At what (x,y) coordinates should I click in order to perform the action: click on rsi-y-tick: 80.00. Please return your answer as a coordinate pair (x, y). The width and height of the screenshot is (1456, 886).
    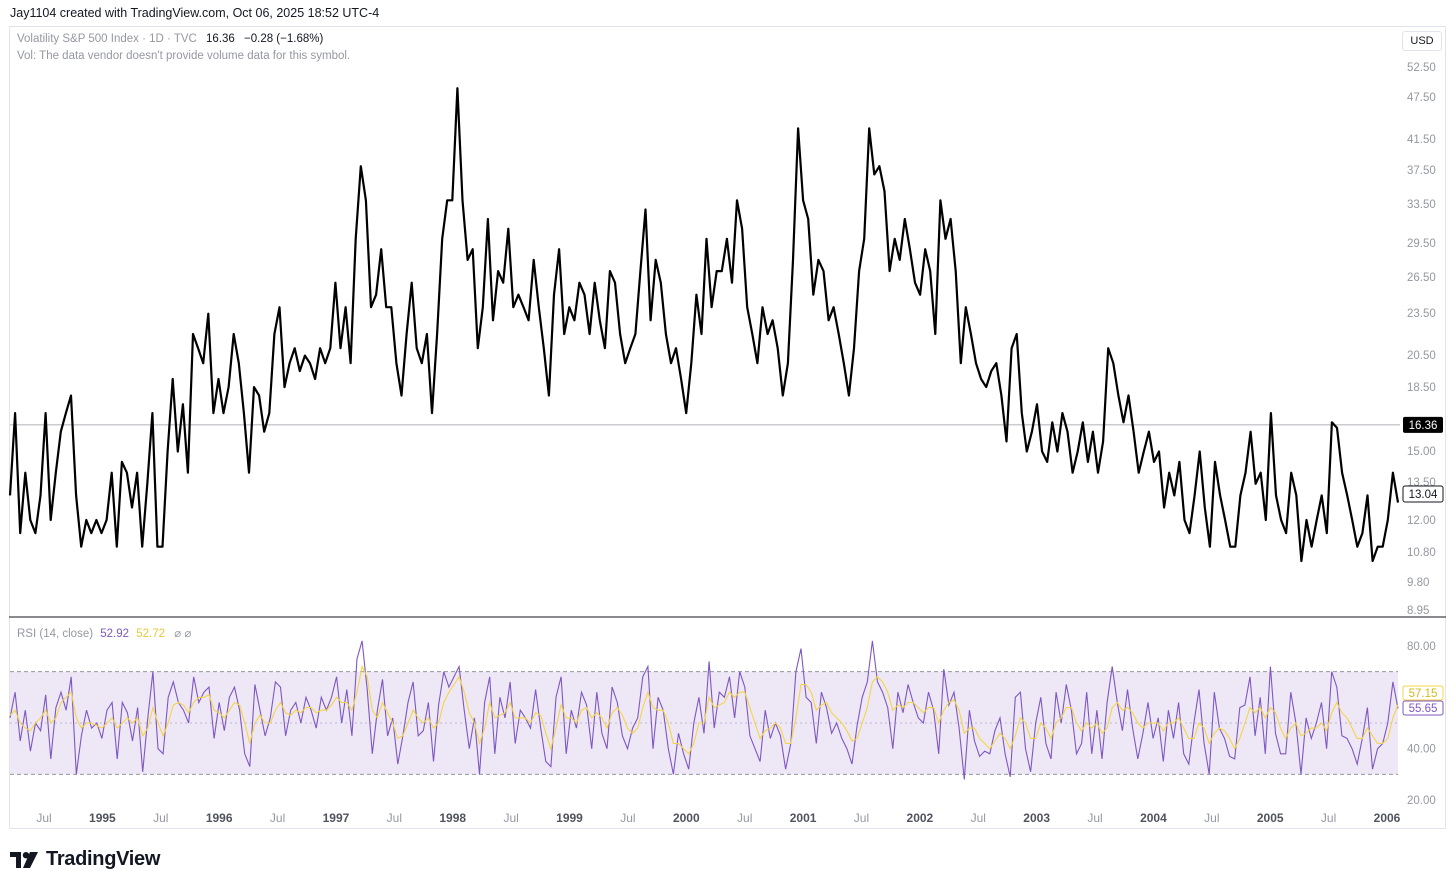
    Looking at the image, I should click on (1421, 647).